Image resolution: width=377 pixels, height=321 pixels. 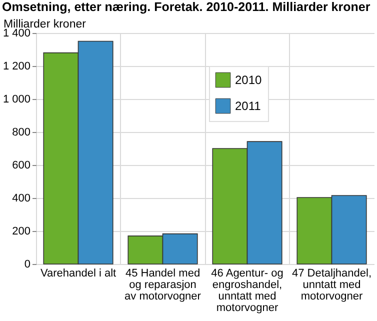 What do you see at coordinates (21, 198) in the screenshot?
I see `y-tick-label: 400` at bounding box center [21, 198].